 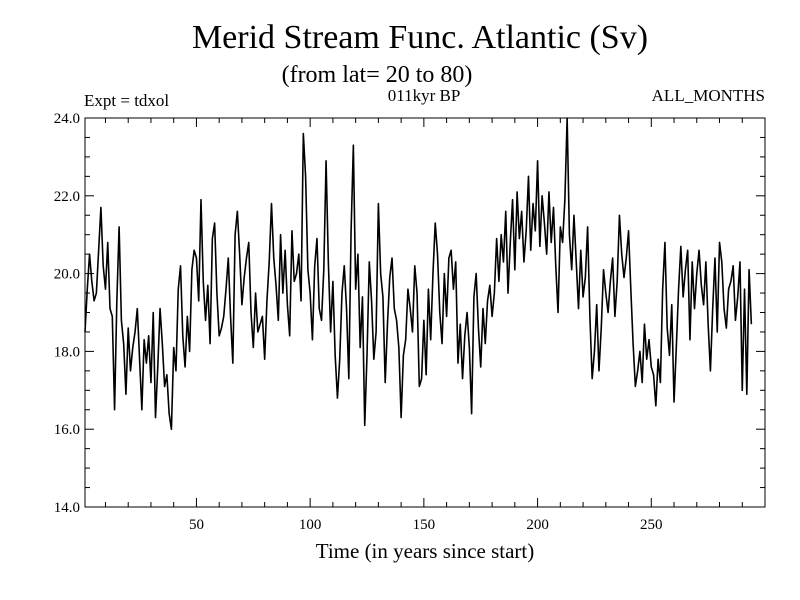 What do you see at coordinates (67, 119) in the screenshot?
I see `y-tick-label: 24.0` at bounding box center [67, 119].